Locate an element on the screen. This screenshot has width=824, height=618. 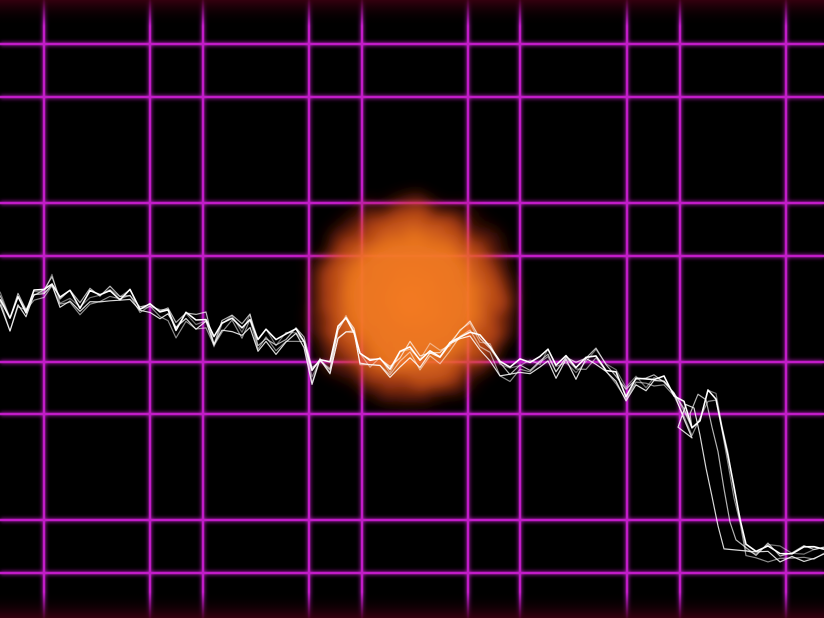
bottom-vignette is located at coordinates (412, 605).